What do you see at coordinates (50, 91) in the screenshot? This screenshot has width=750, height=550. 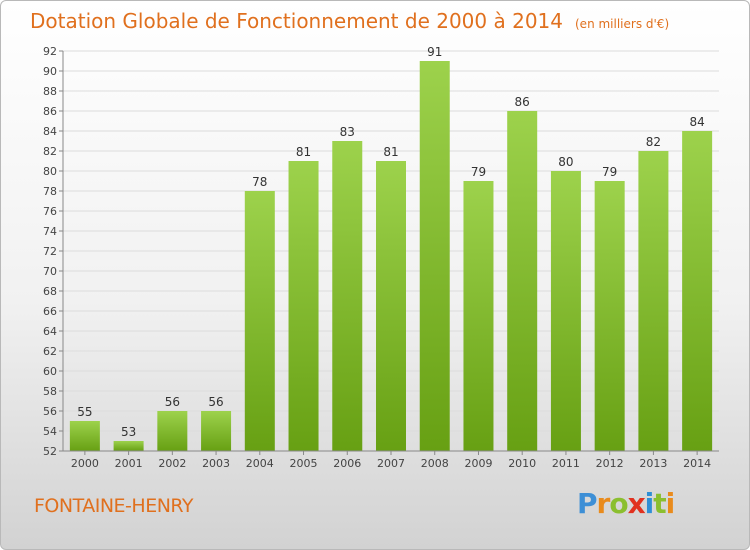 I see `y-tick-label: 88` at bounding box center [50, 91].